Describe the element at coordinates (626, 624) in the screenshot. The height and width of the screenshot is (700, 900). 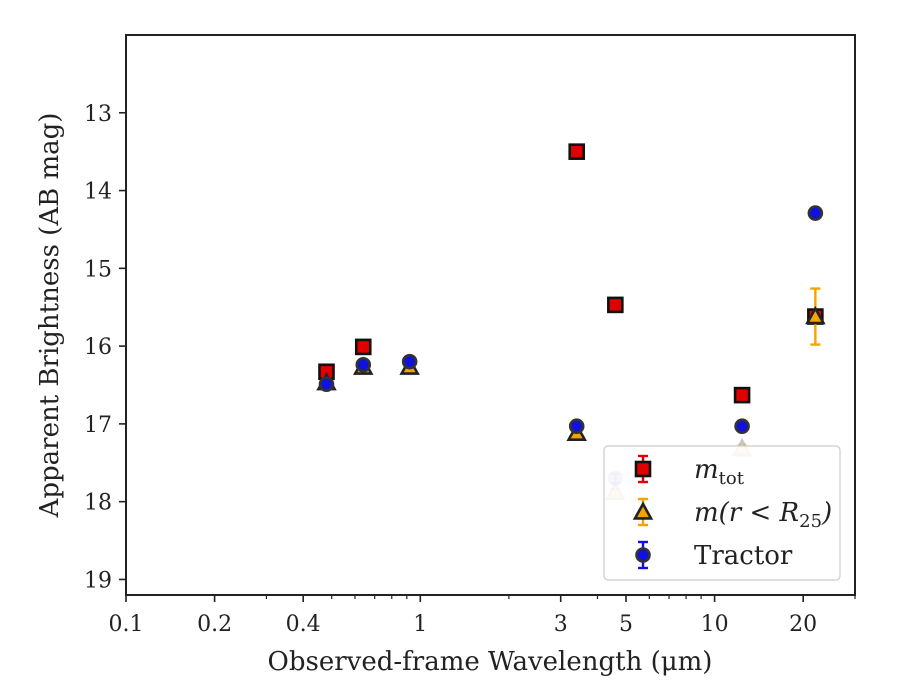
I see `x-tick-label: 5` at that location.